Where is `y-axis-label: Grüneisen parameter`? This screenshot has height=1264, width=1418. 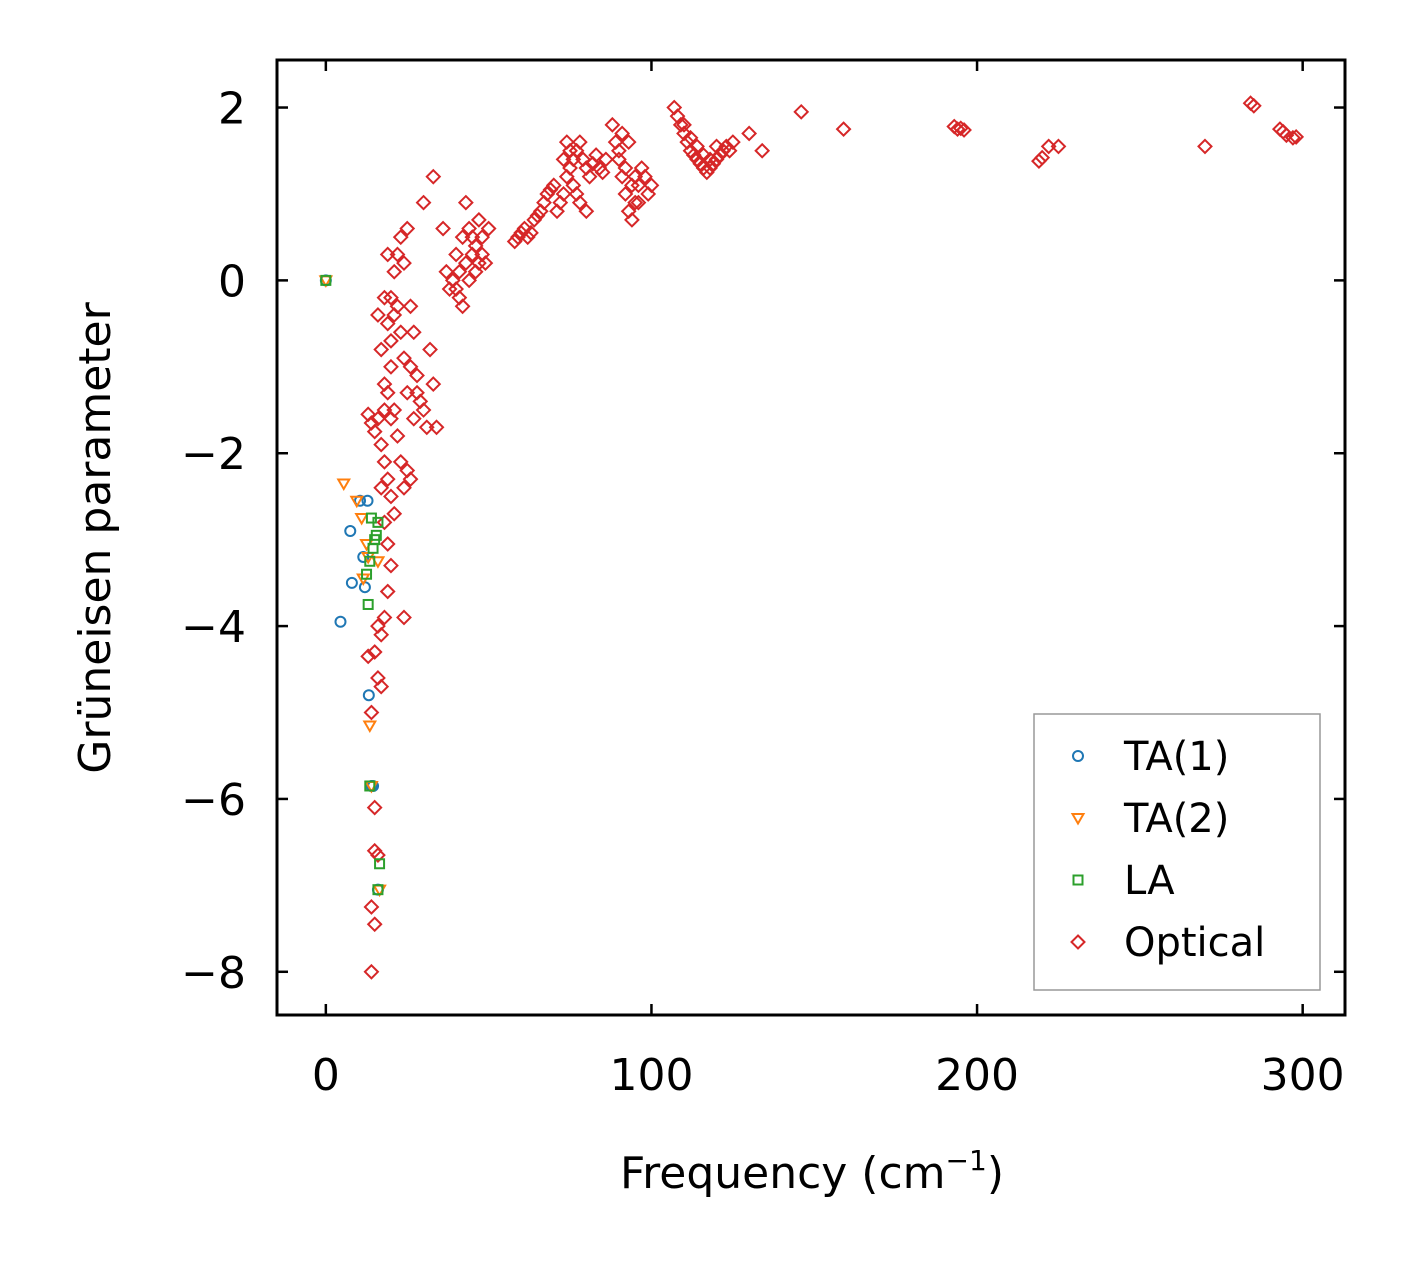 y-axis-label: Grüneisen parameter is located at coordinates (95, 537).